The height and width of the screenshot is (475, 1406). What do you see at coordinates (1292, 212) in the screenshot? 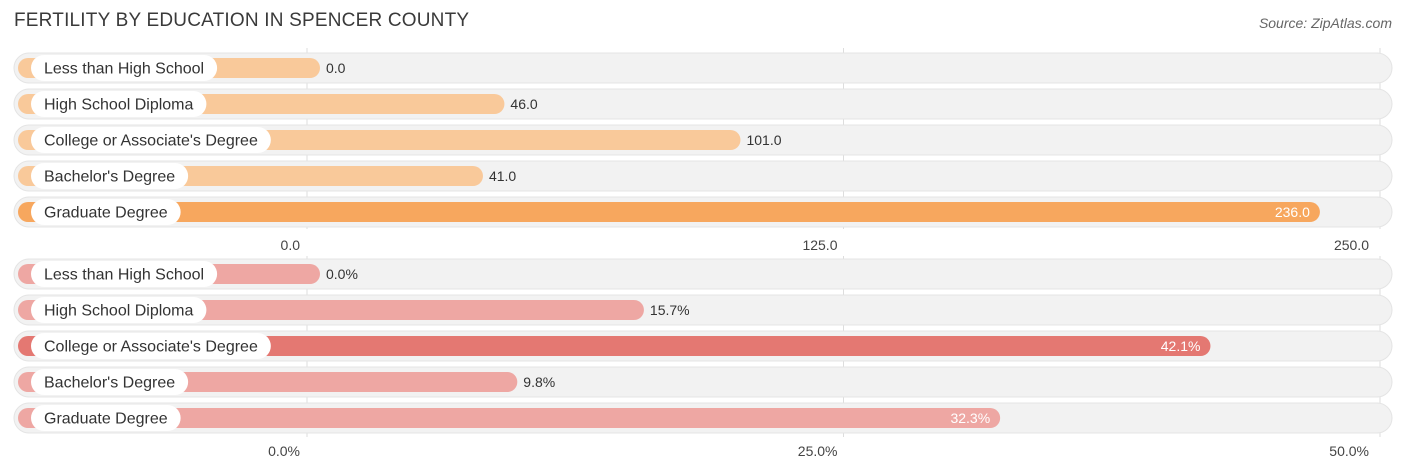
I see `value-label: 236.0` at bounding box center [1292, 212].